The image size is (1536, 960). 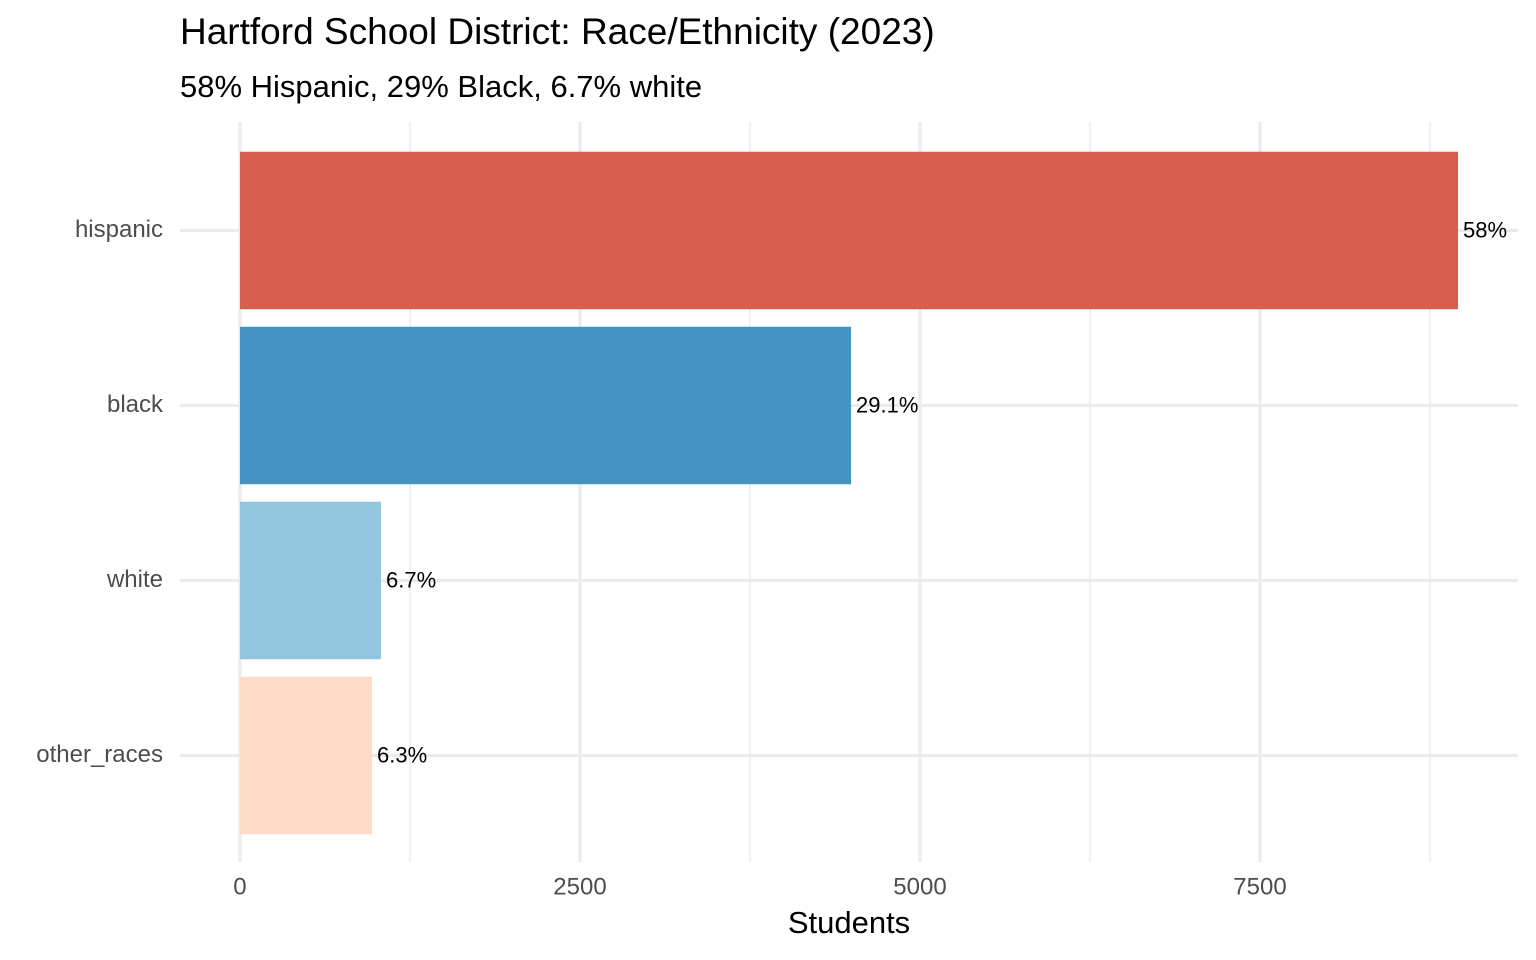 I want to click on value-label: 58%, so click(x=1485, y=229).